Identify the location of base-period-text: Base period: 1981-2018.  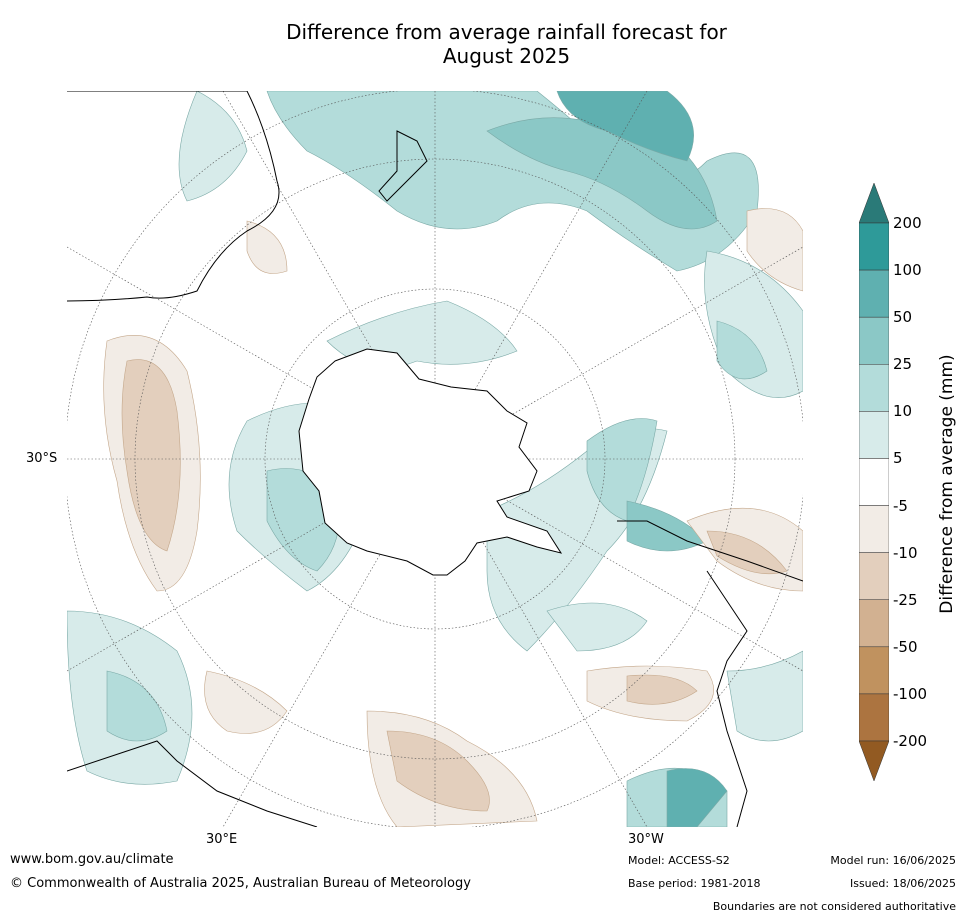
(694, 883).